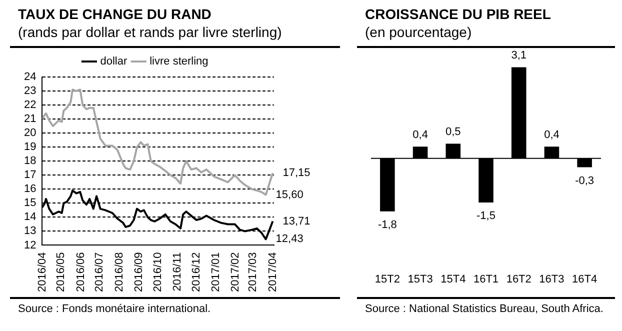 Image resolution: width=622 pixels, height=331 pixels. What do you see at coordinates (30, 105) in the screenshot?
I see `y-tick-label: 22` at bounding box center [30, 105].